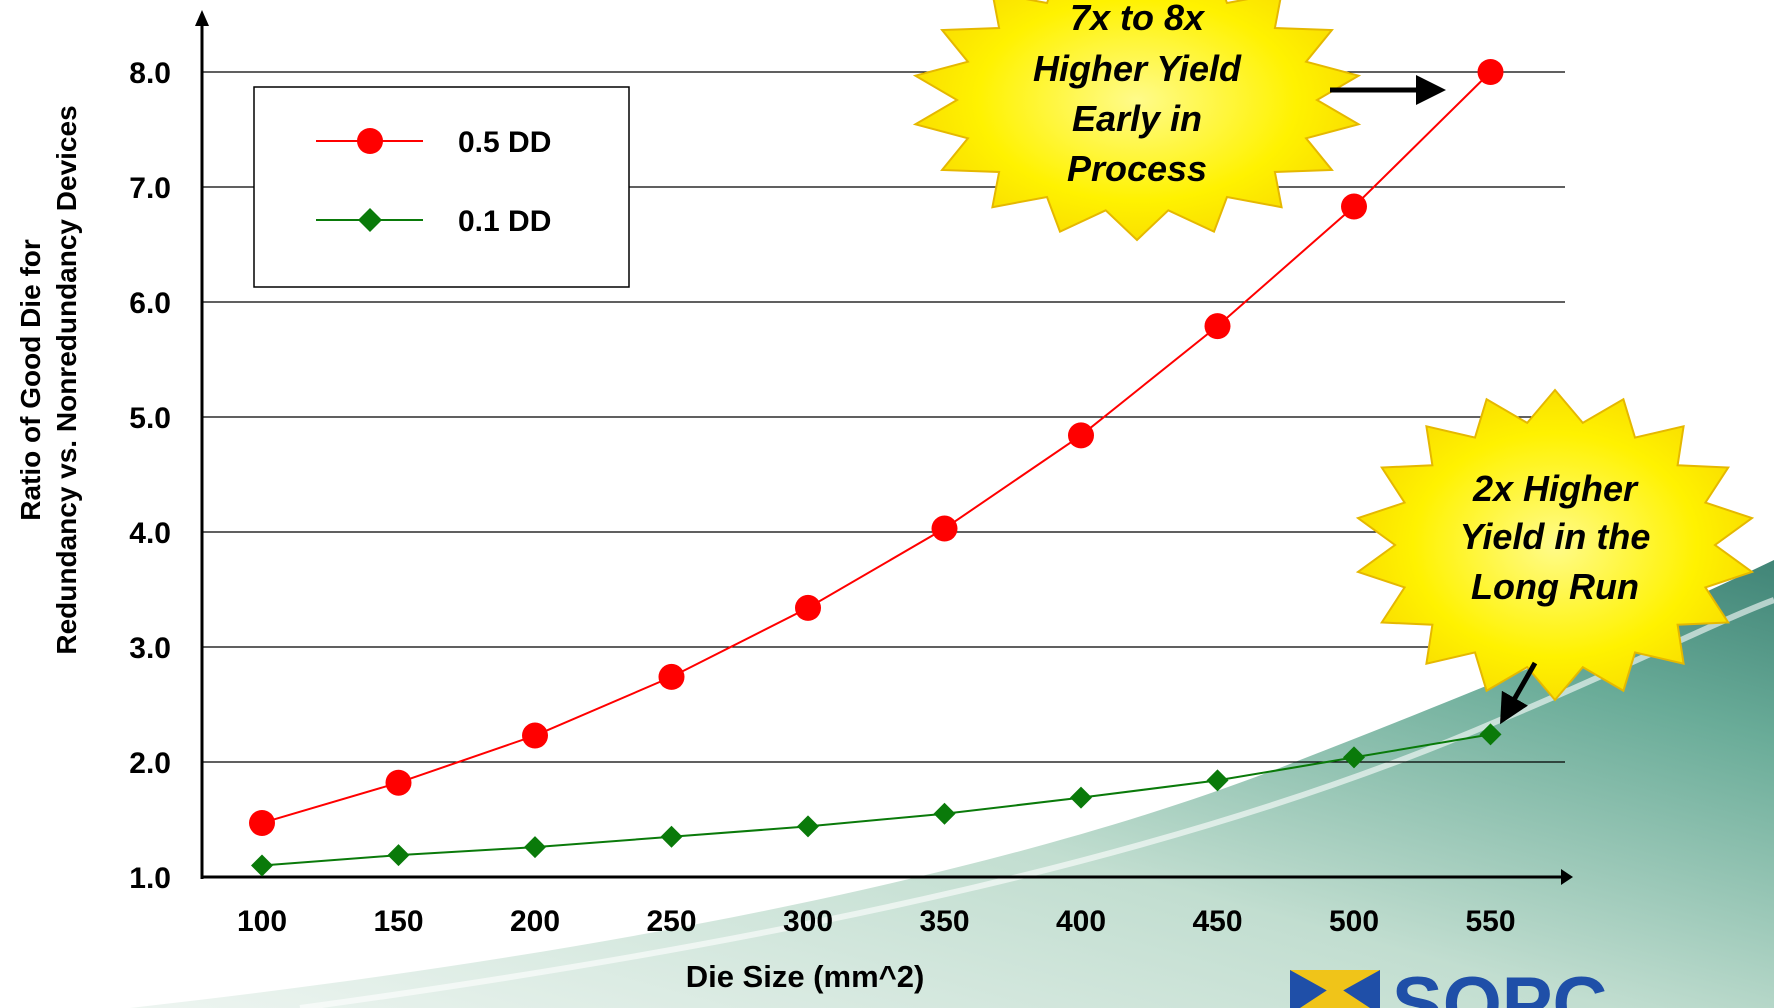  I want to click on x-tick-label: 400, so click(1081, 921).